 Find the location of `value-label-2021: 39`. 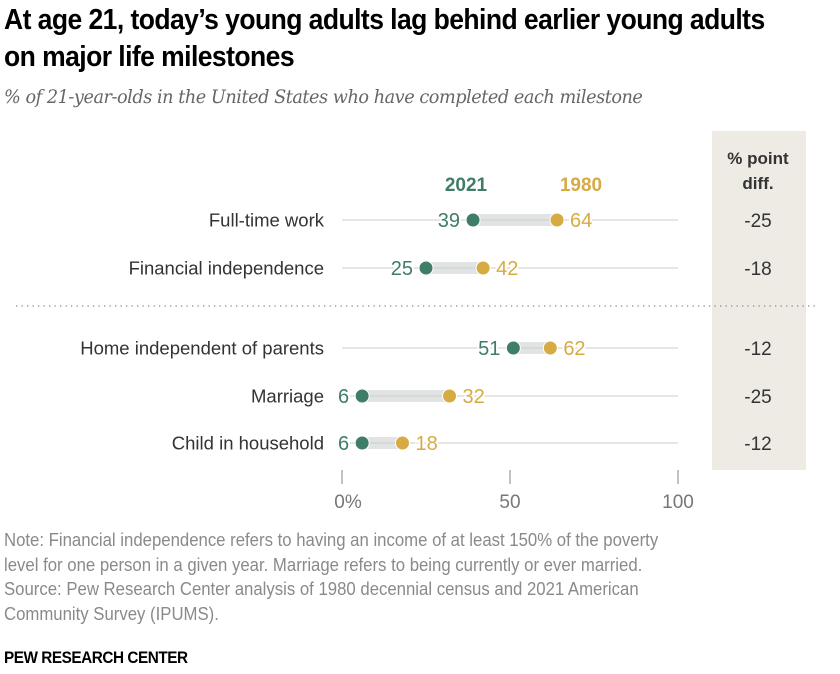

value-label-2021: 39 is located at coordinates (449, 221).